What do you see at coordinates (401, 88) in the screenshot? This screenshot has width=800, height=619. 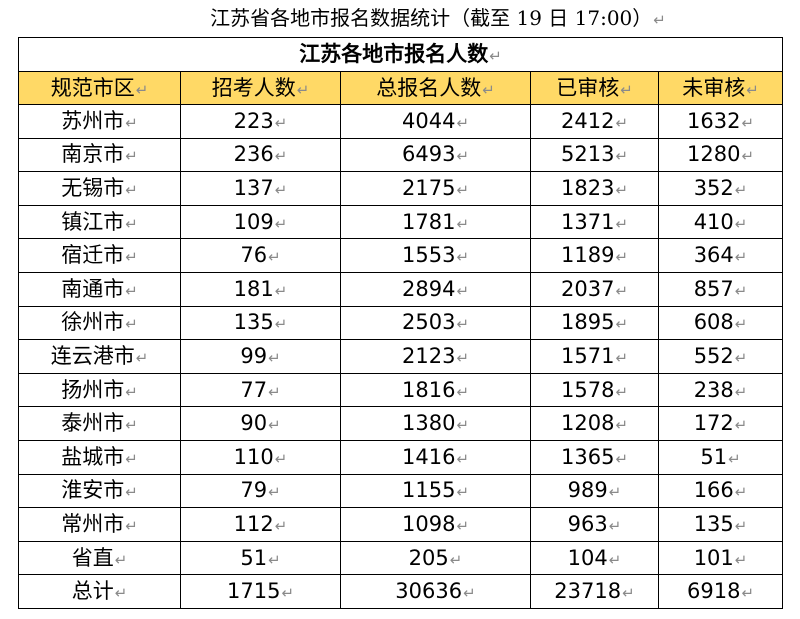 I see `table-header-row: 规范市区↵ 招考人数↵ 总报名人数↵ 已审核↵ 未审核↵` at bounding box center [401, 88].